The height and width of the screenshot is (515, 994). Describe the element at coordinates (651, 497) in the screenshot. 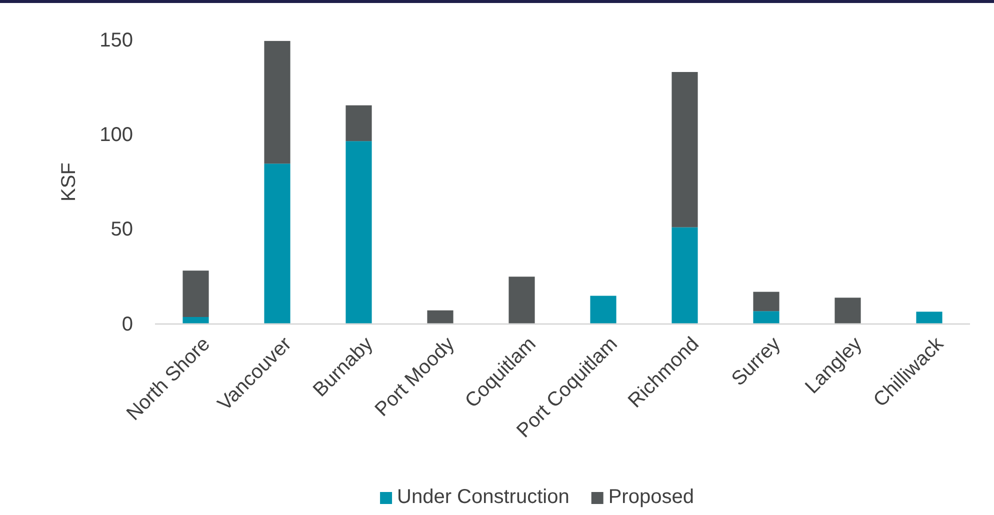

I see `legend-label: Proposed` at that location.